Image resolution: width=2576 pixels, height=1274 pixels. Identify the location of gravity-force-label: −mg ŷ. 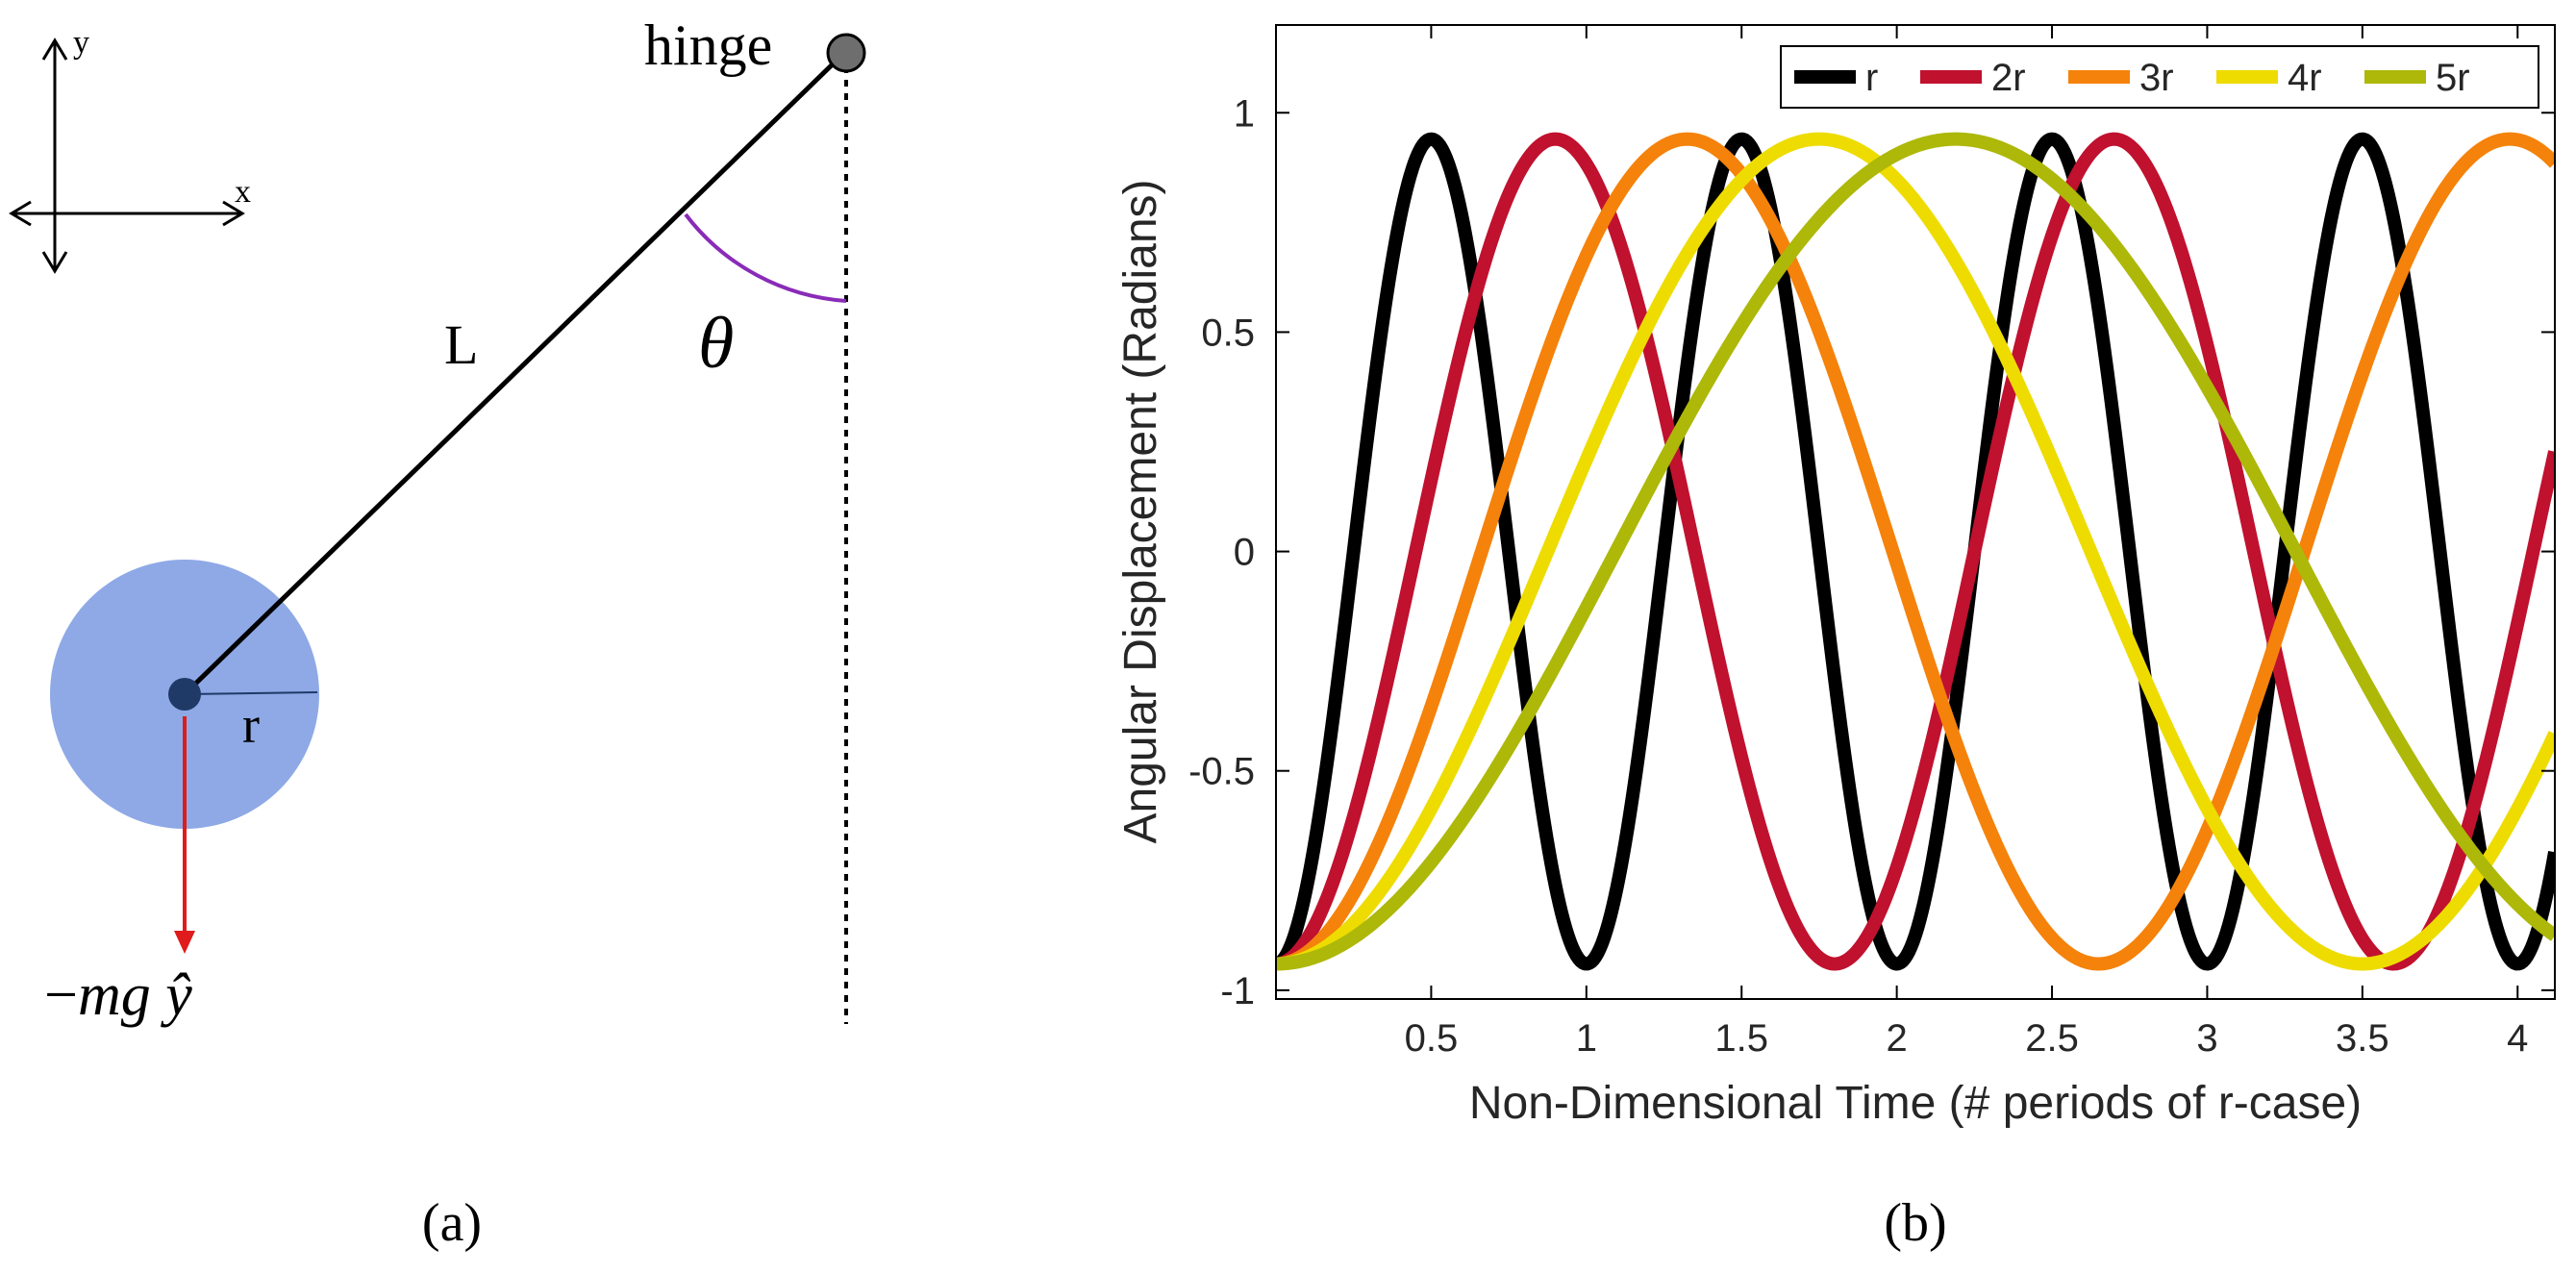
(118, 995).